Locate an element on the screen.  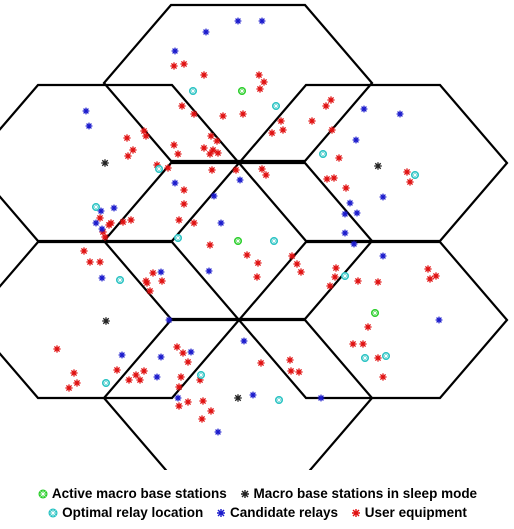
legend-label-active: Active macro base stations is located at coordinates (139, 493).